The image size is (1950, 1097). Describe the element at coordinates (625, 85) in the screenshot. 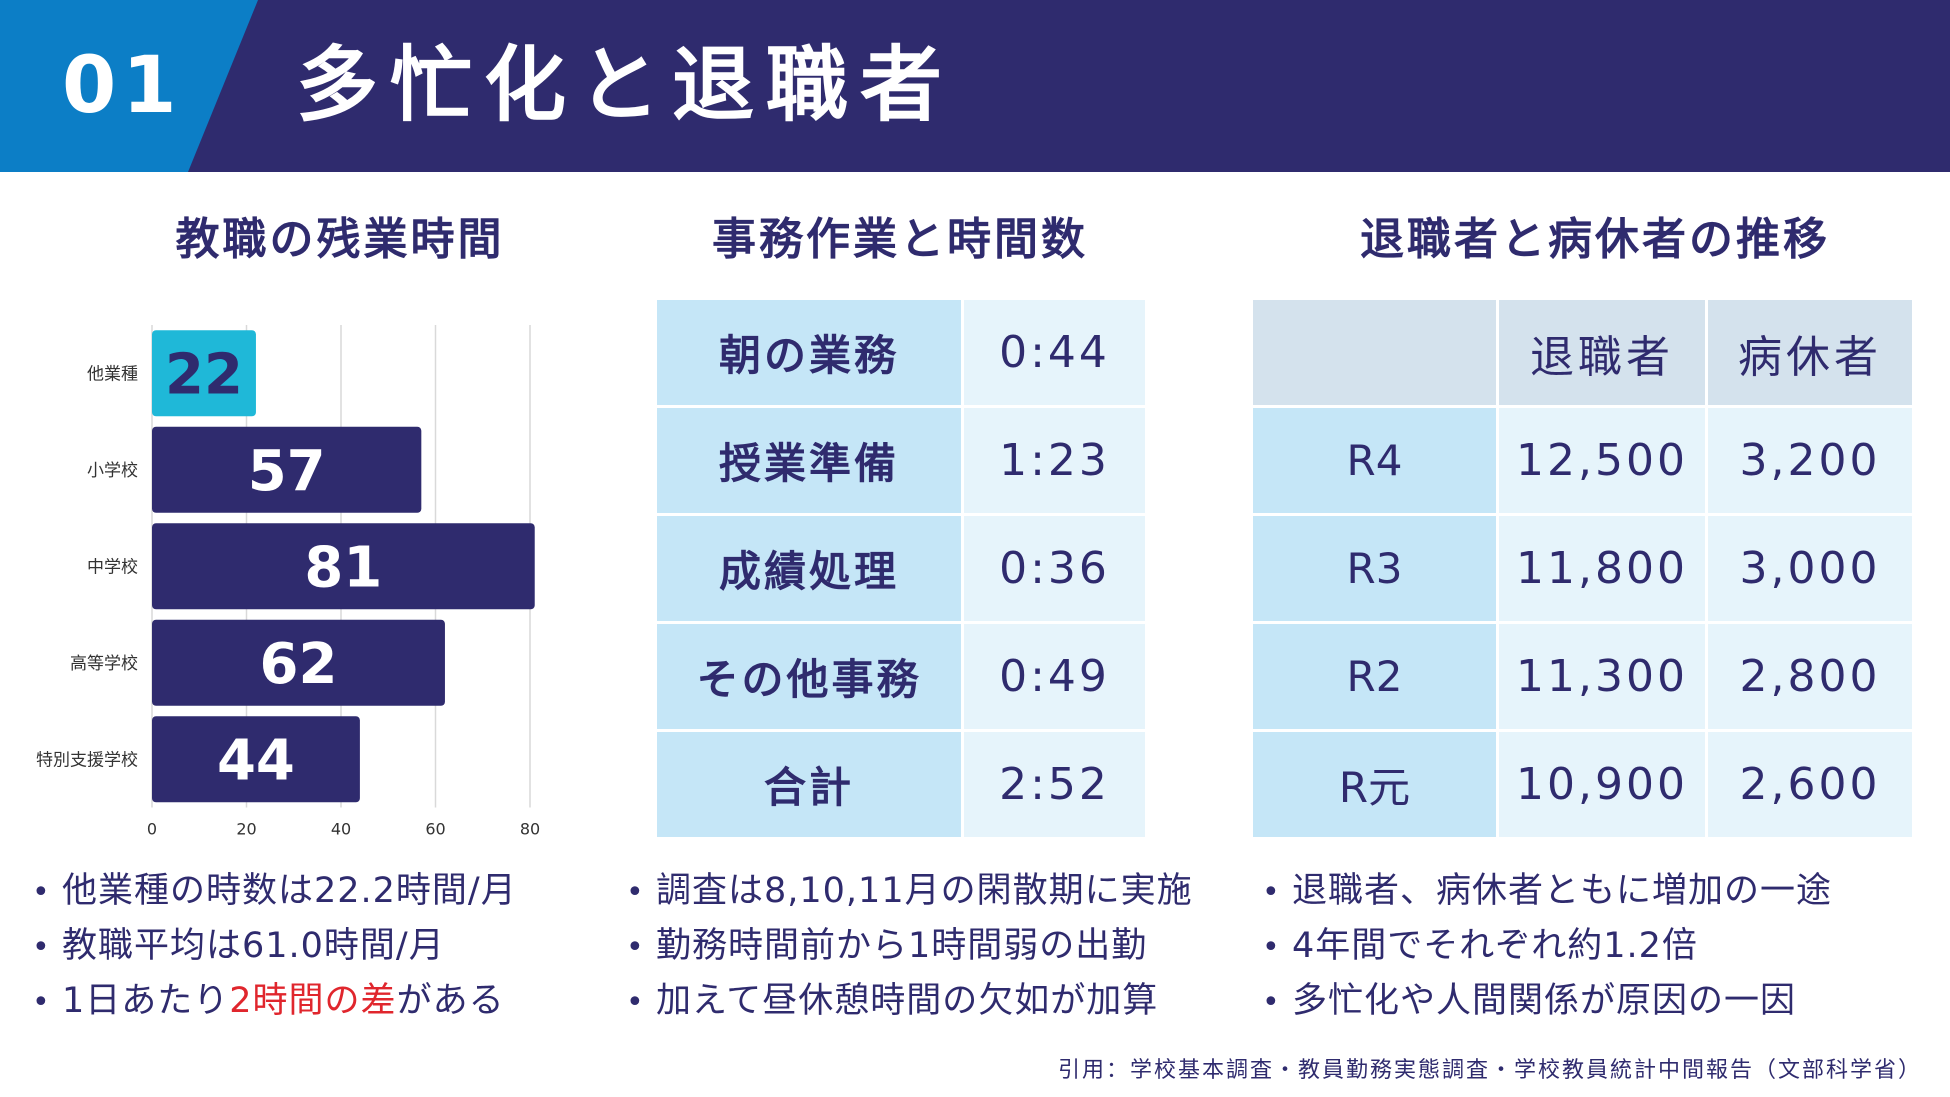

I see `page-title: 多忙化と退職者` at that location.